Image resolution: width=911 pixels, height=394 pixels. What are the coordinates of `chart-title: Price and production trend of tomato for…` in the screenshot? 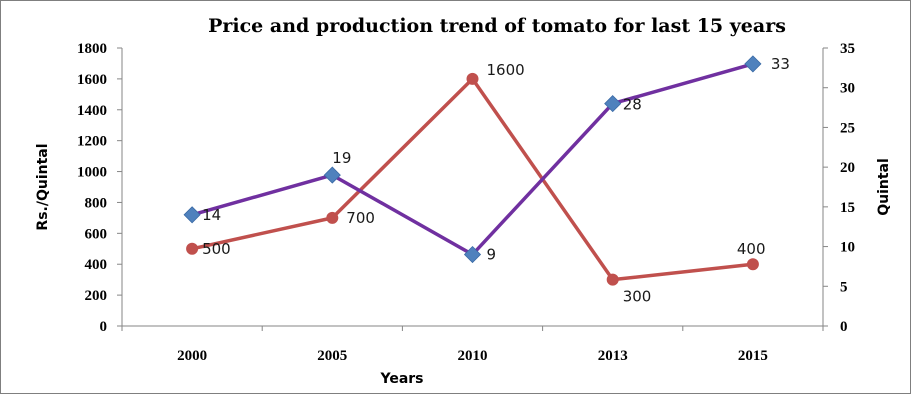 It's located at (497, 26).